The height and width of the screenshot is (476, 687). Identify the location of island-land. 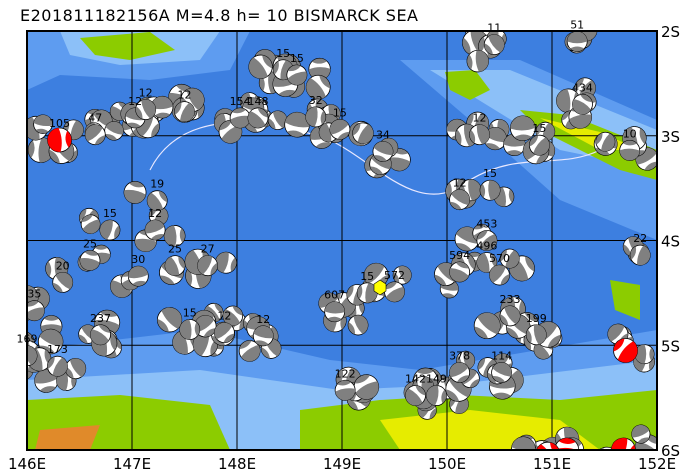
(467, 85).